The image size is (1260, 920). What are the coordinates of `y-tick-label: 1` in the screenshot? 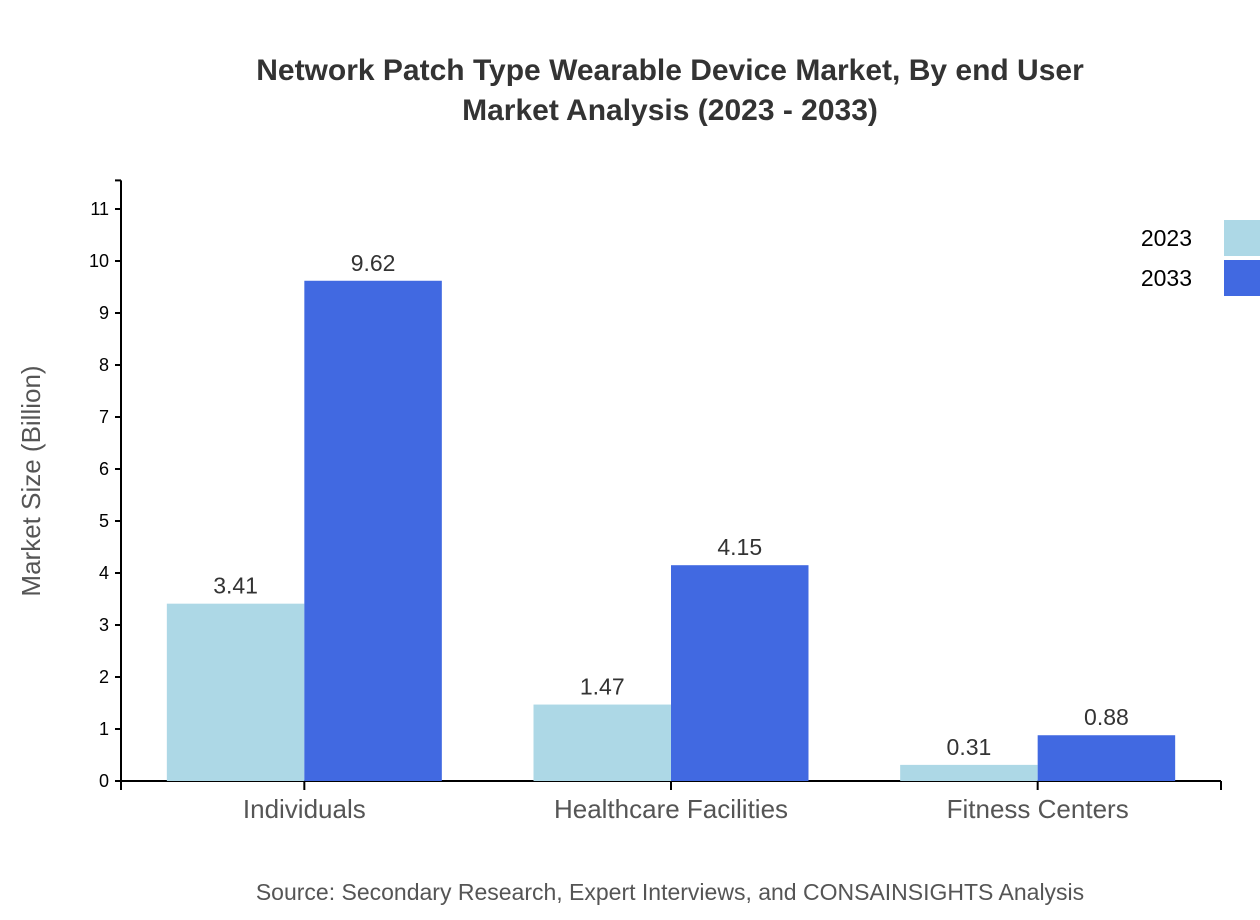 It's located at (104, 729).